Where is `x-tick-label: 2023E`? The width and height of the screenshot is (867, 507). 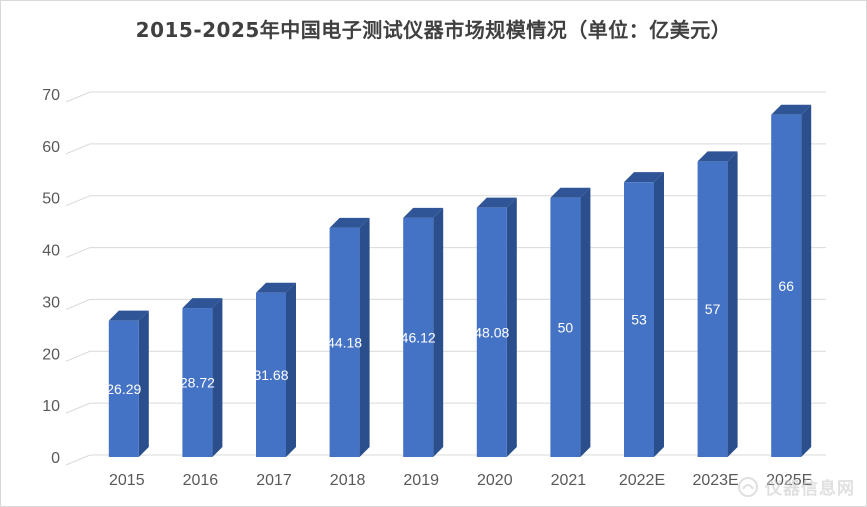
x-tick-label: 2023E is located at coordinates (715, 480).